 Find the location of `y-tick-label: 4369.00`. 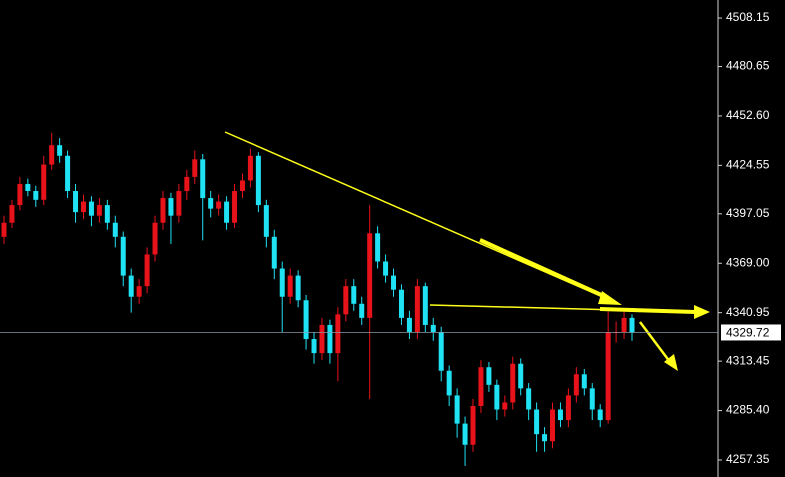

y-tick-label: 4369.00 is located at coordinates (748, 262).